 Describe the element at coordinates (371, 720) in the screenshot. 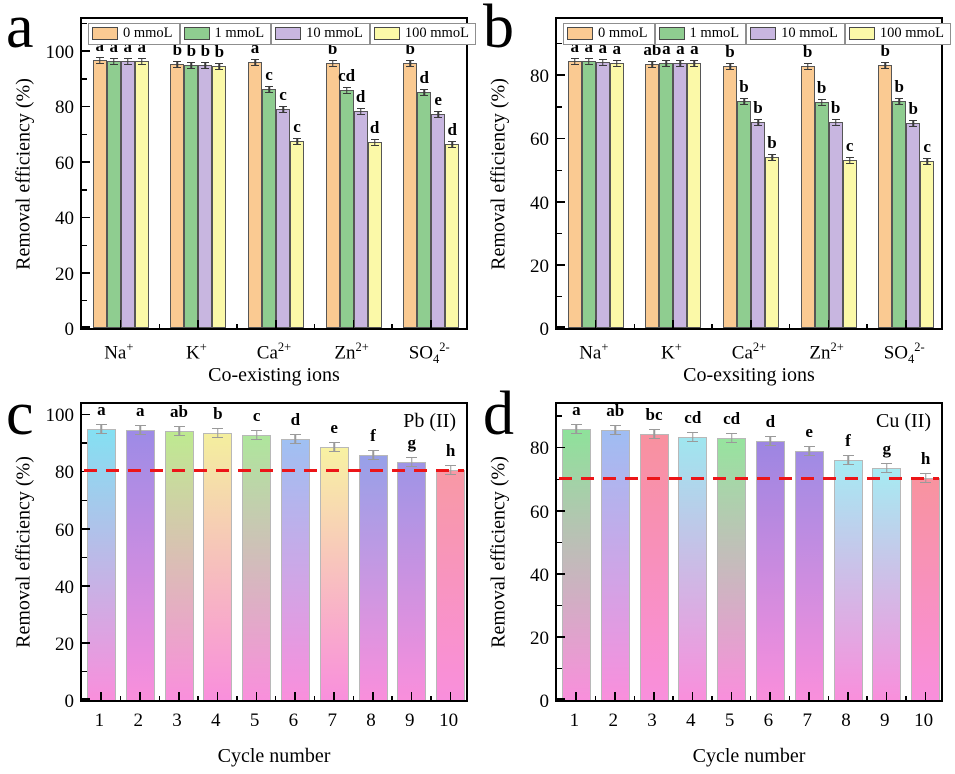

I see `x-category-label: 8` at that location.